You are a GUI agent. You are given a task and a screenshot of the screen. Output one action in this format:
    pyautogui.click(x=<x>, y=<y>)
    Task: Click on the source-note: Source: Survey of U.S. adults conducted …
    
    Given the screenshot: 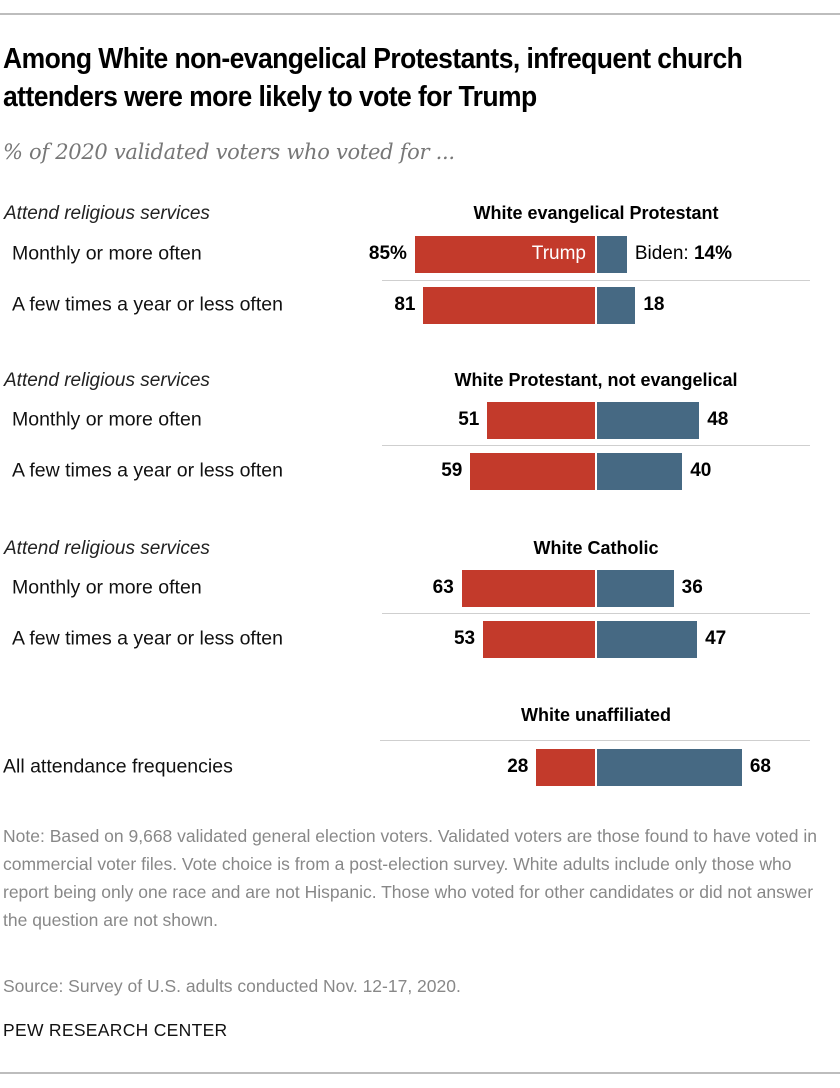 What is the action you would take?
    pyautogui.click(x=232, y=986)
    